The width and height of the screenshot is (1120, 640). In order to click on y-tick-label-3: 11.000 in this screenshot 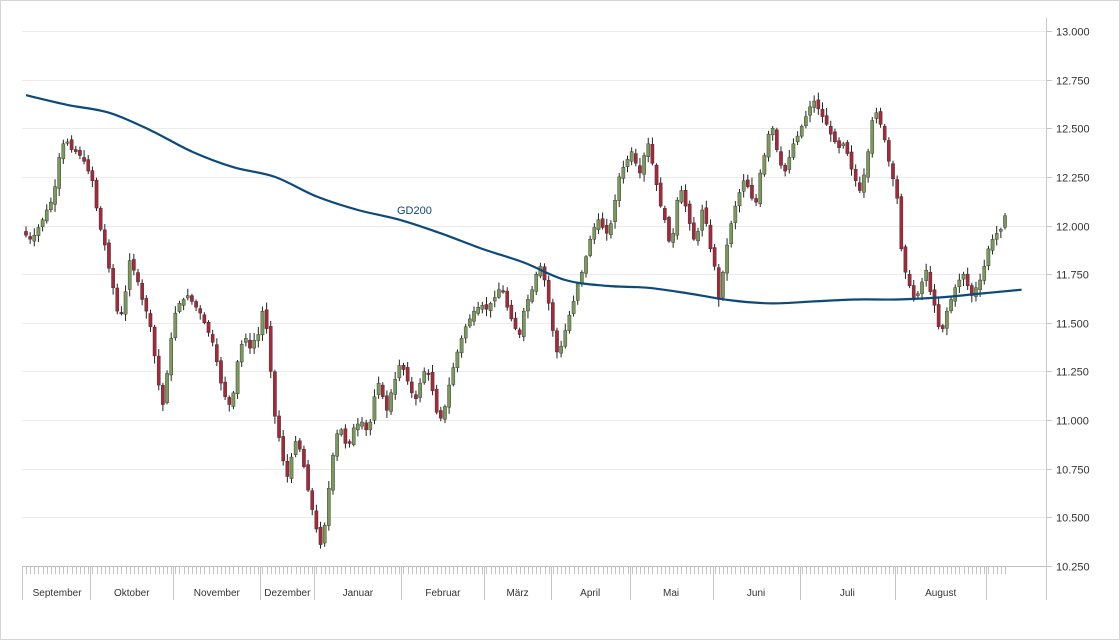, I will do `click(1072, 422)`.